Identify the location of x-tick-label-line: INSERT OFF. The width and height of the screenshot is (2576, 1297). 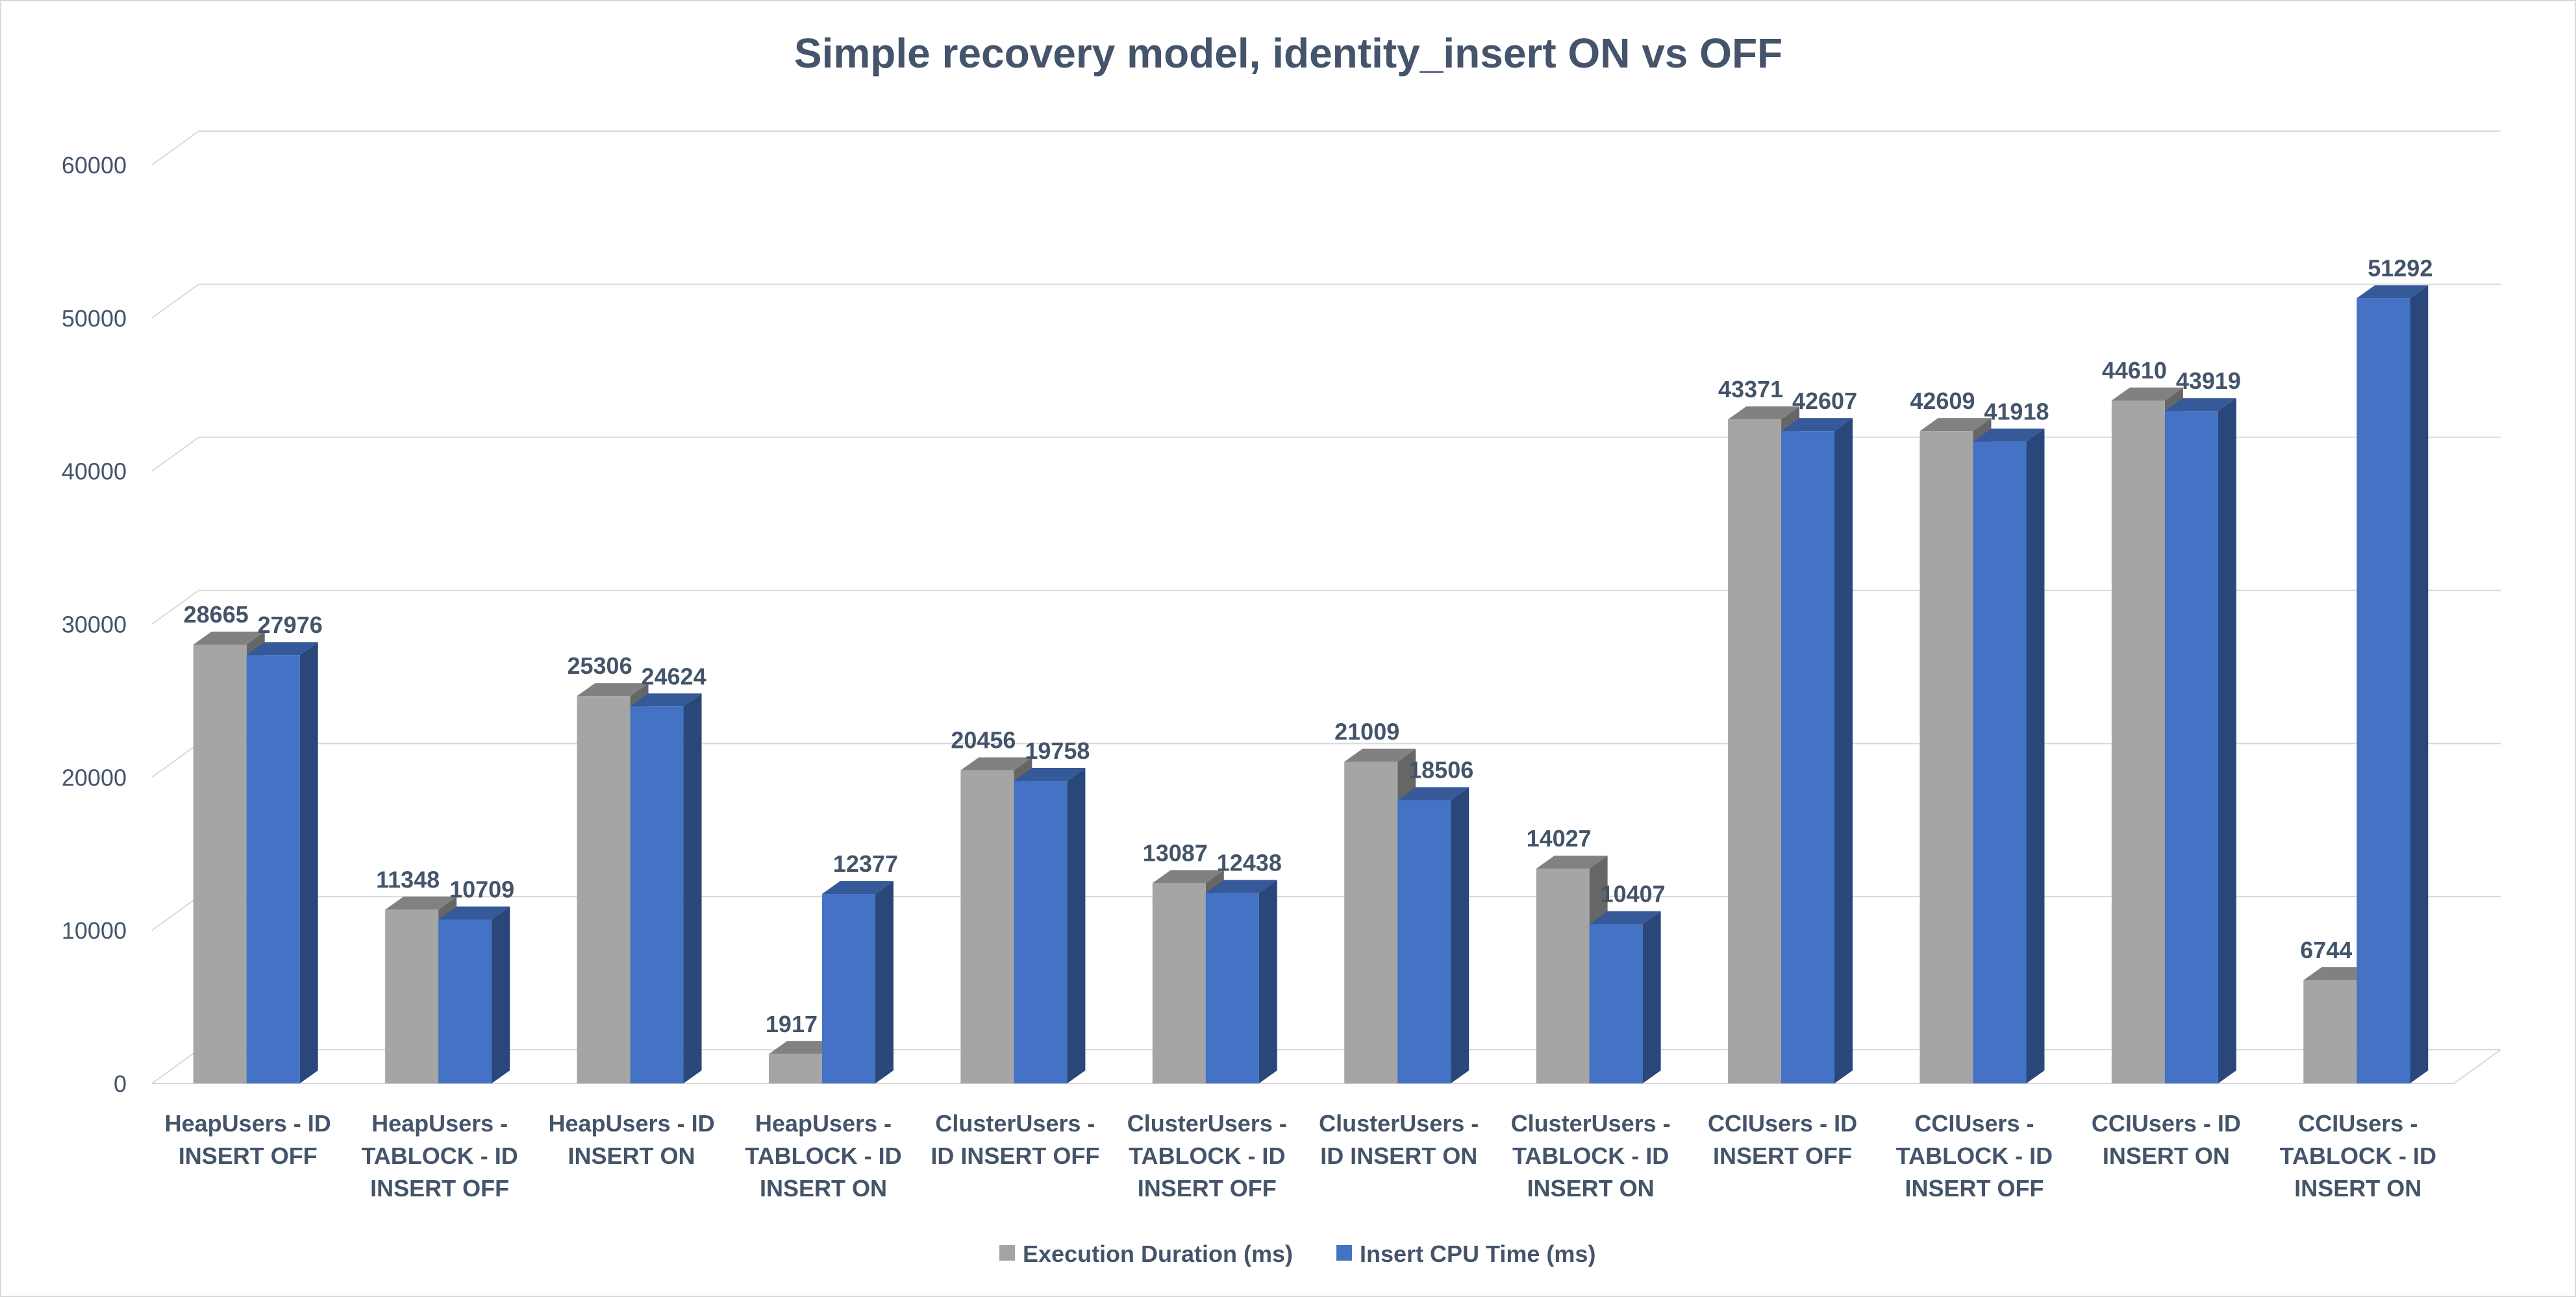
(439, 1188).